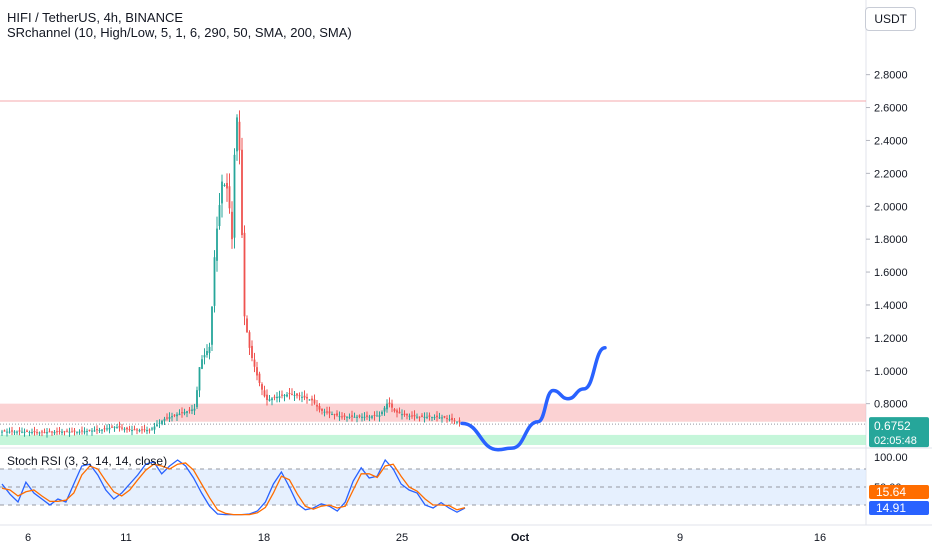  I want to click on price-tick-label: 0.8000, so click(891, 405).